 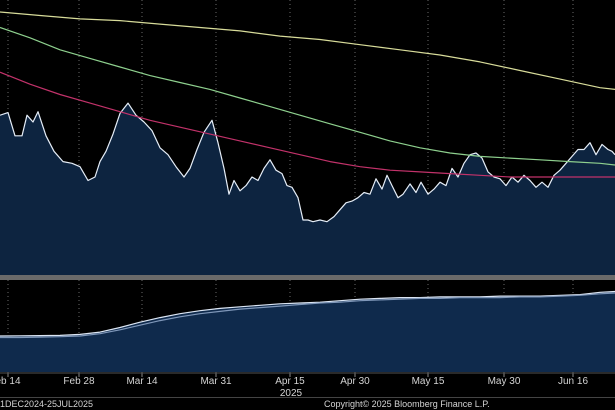 I want to click on lower-series-line-lower_line, so click(x=307, y=313).